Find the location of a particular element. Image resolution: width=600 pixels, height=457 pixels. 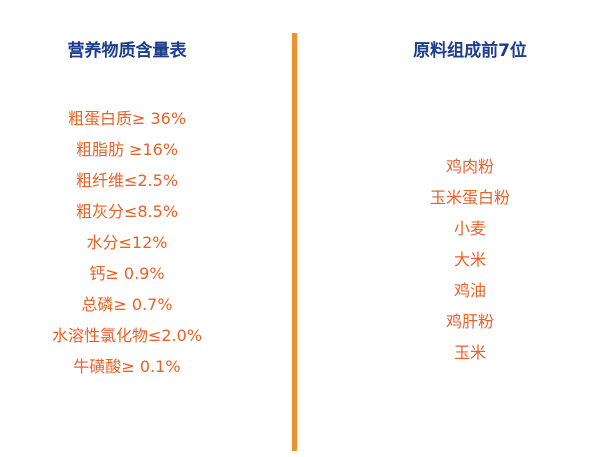

nutrition-item: 粗蛋白质≥ 36% is located at coordinates (127, 118).